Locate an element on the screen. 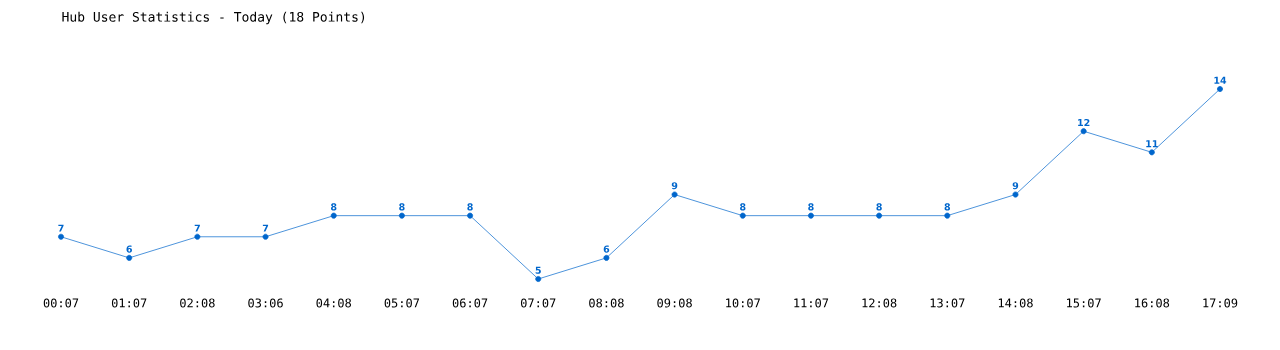  x-tick-label: 00:07 is located at coordinates (61, 303).